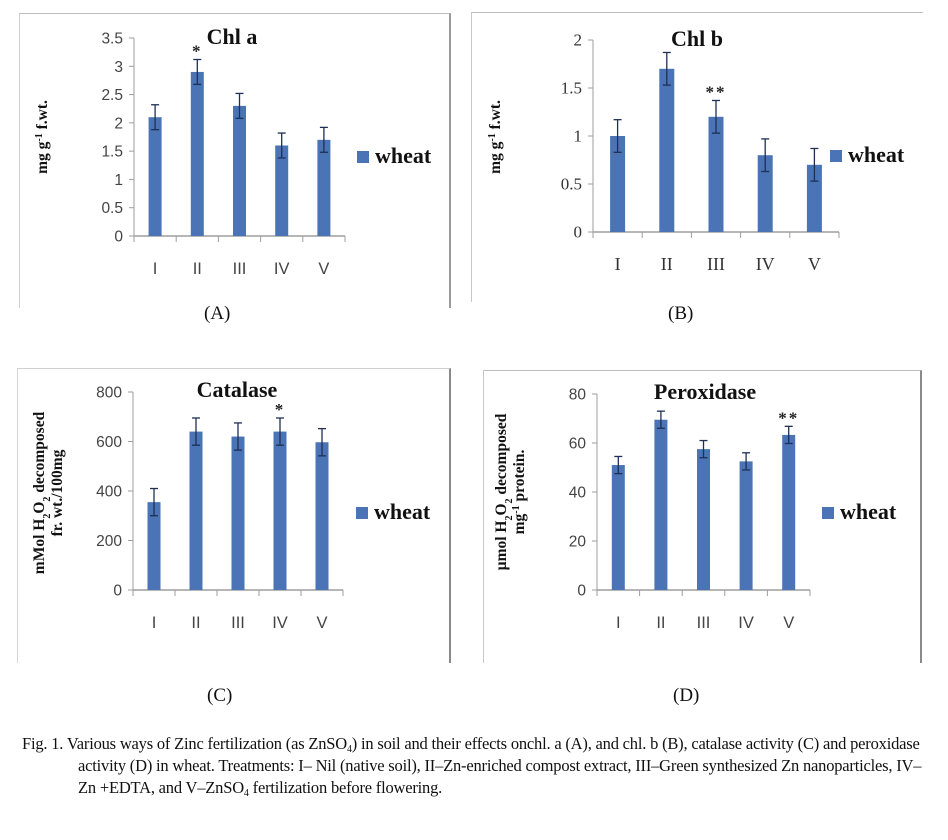  Describe the element at coordinates (362, 513) in the screenshot. I see `chart-2-legend-swatch` at that location.